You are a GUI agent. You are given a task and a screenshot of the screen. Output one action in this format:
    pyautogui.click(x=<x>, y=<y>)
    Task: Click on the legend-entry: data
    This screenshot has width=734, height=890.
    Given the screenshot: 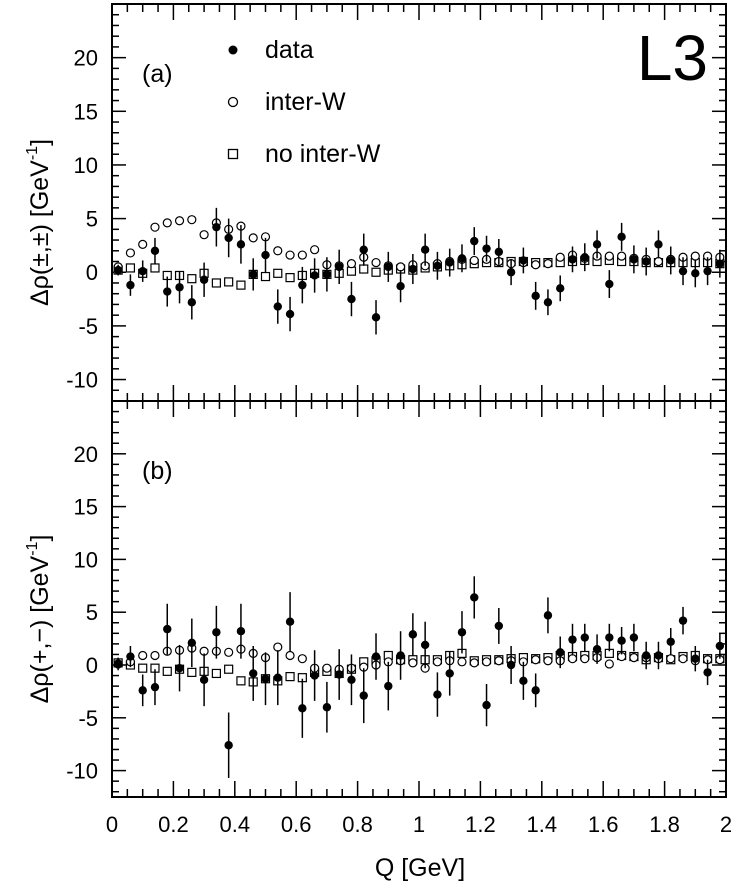 What is the action you would take?
    pyautogui.click(x=271, y=50)
    